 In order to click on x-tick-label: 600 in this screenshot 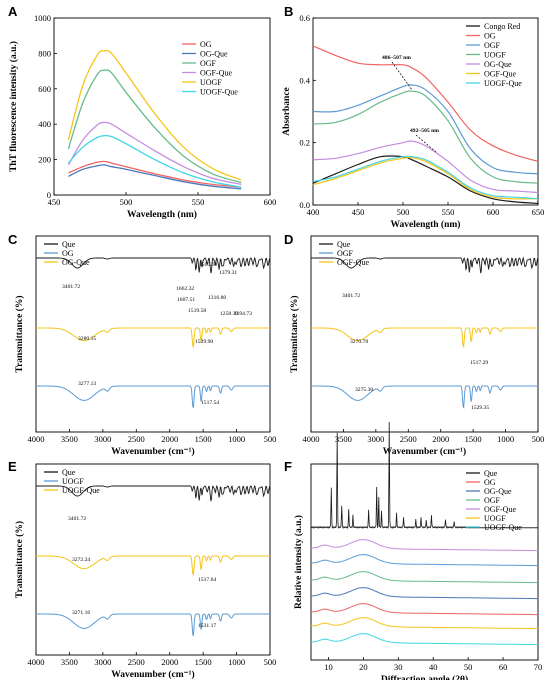, I will do `click(493, 212)`.